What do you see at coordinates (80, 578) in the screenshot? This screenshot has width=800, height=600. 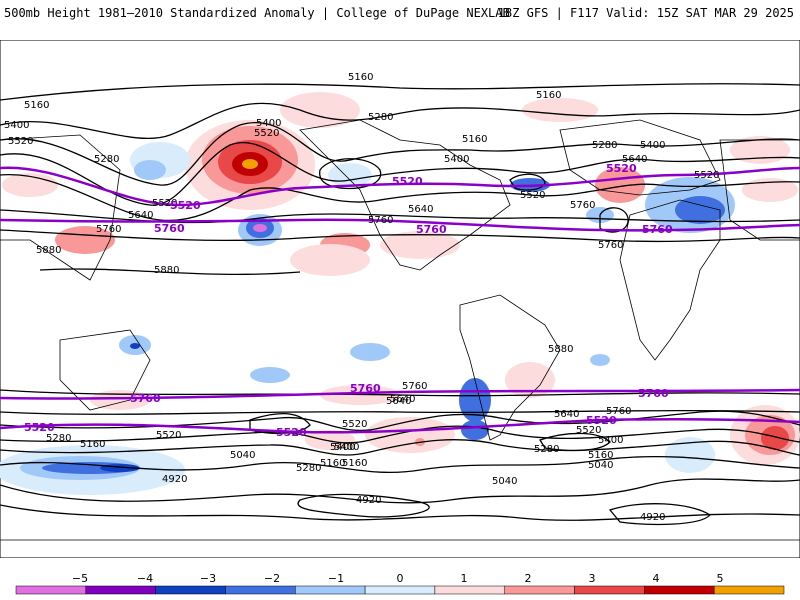 I see `colorbar-tick: −5` at bounding box center [80, 578].